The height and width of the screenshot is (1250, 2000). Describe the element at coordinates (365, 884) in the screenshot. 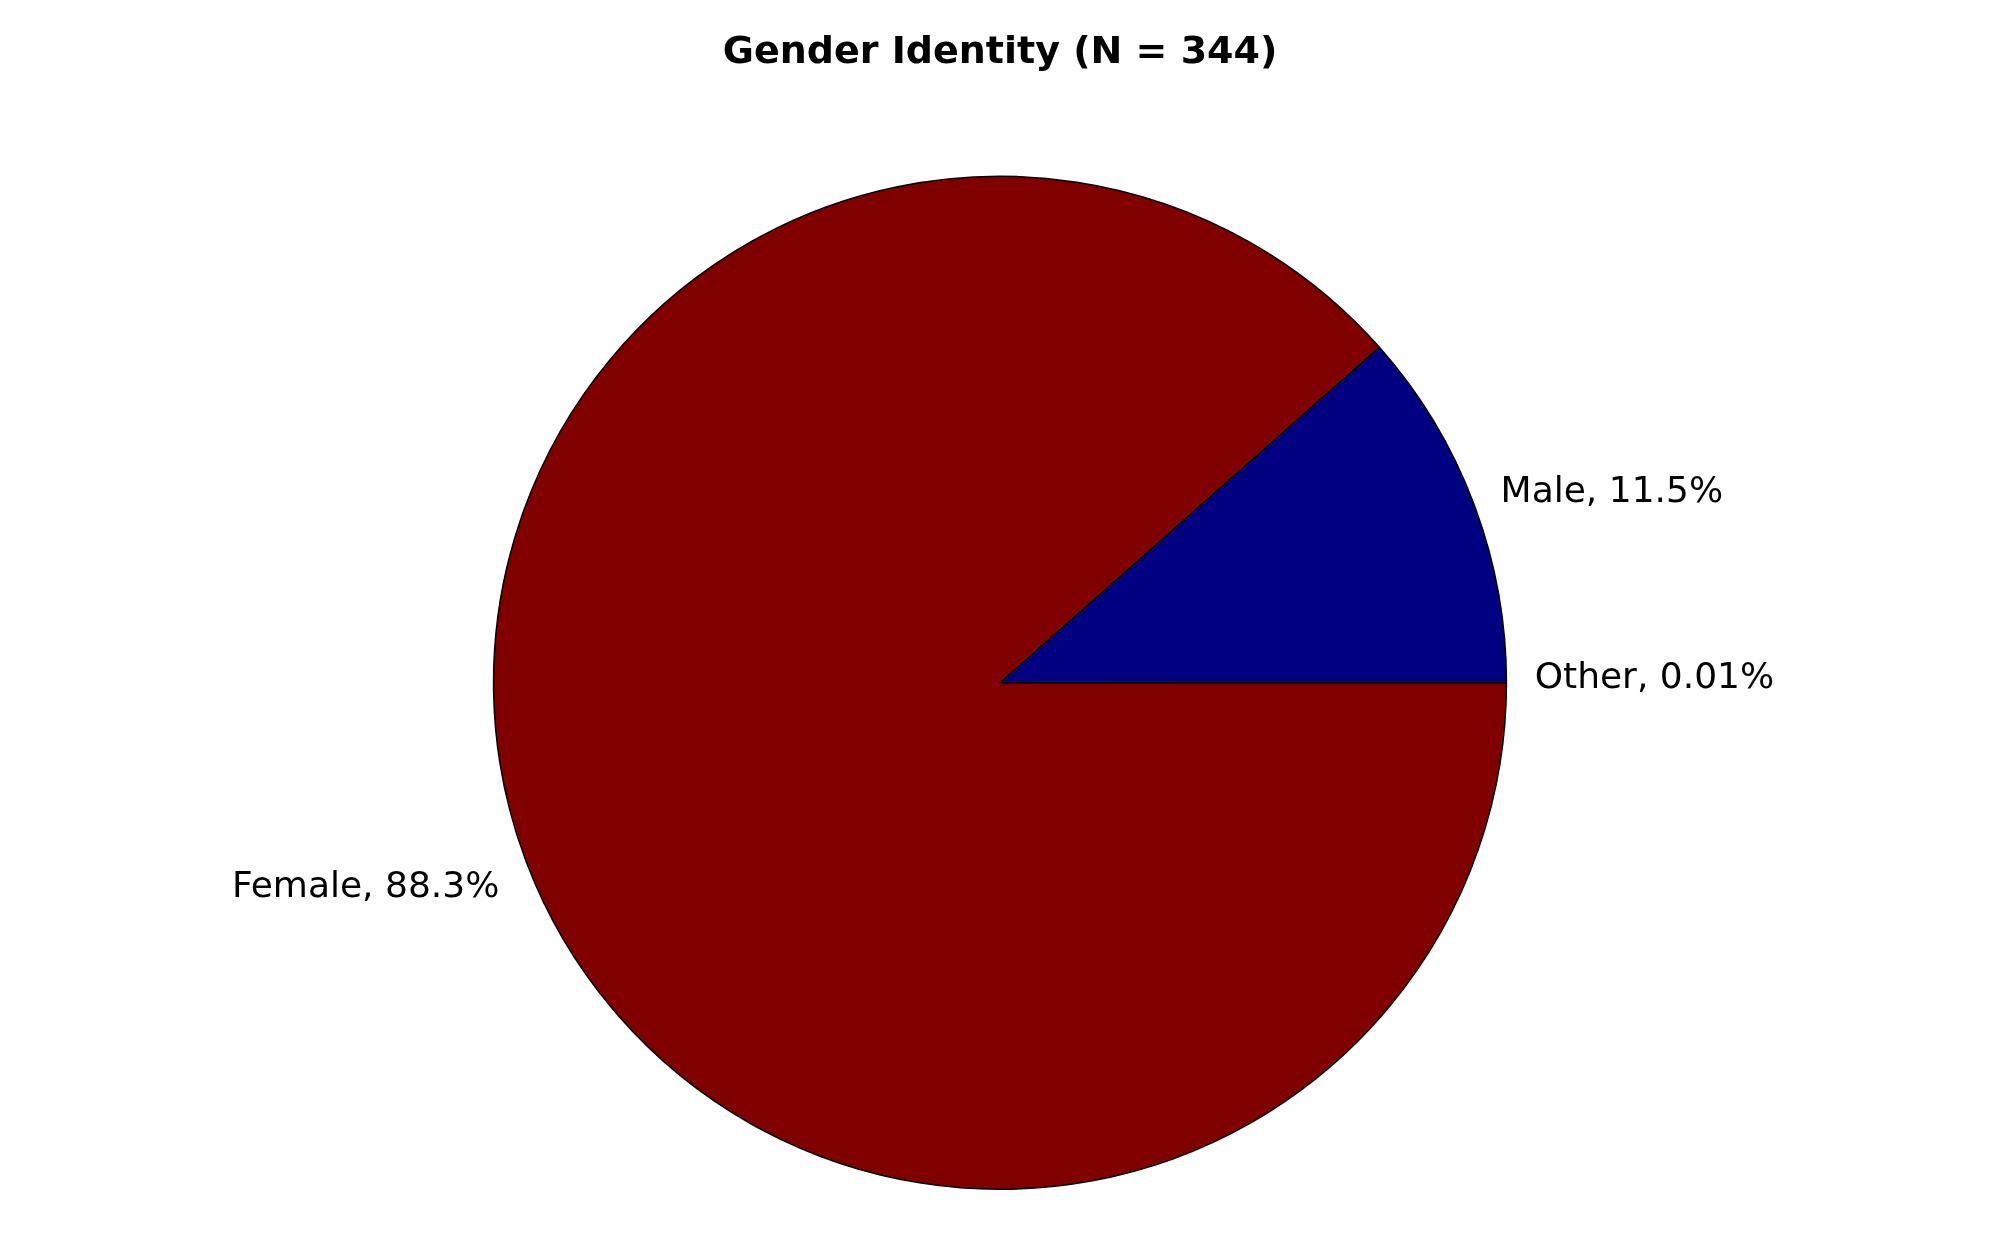

I see `slice-label: Female, 88.3%` at that location.